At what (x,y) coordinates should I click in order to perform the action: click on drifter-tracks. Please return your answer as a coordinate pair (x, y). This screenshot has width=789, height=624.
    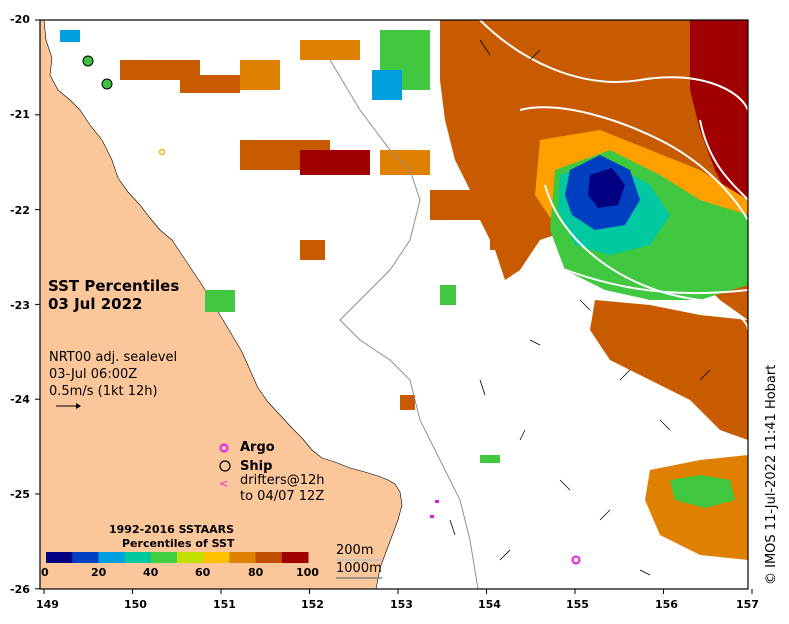
    Looking at the image, I should click on (434, 509).